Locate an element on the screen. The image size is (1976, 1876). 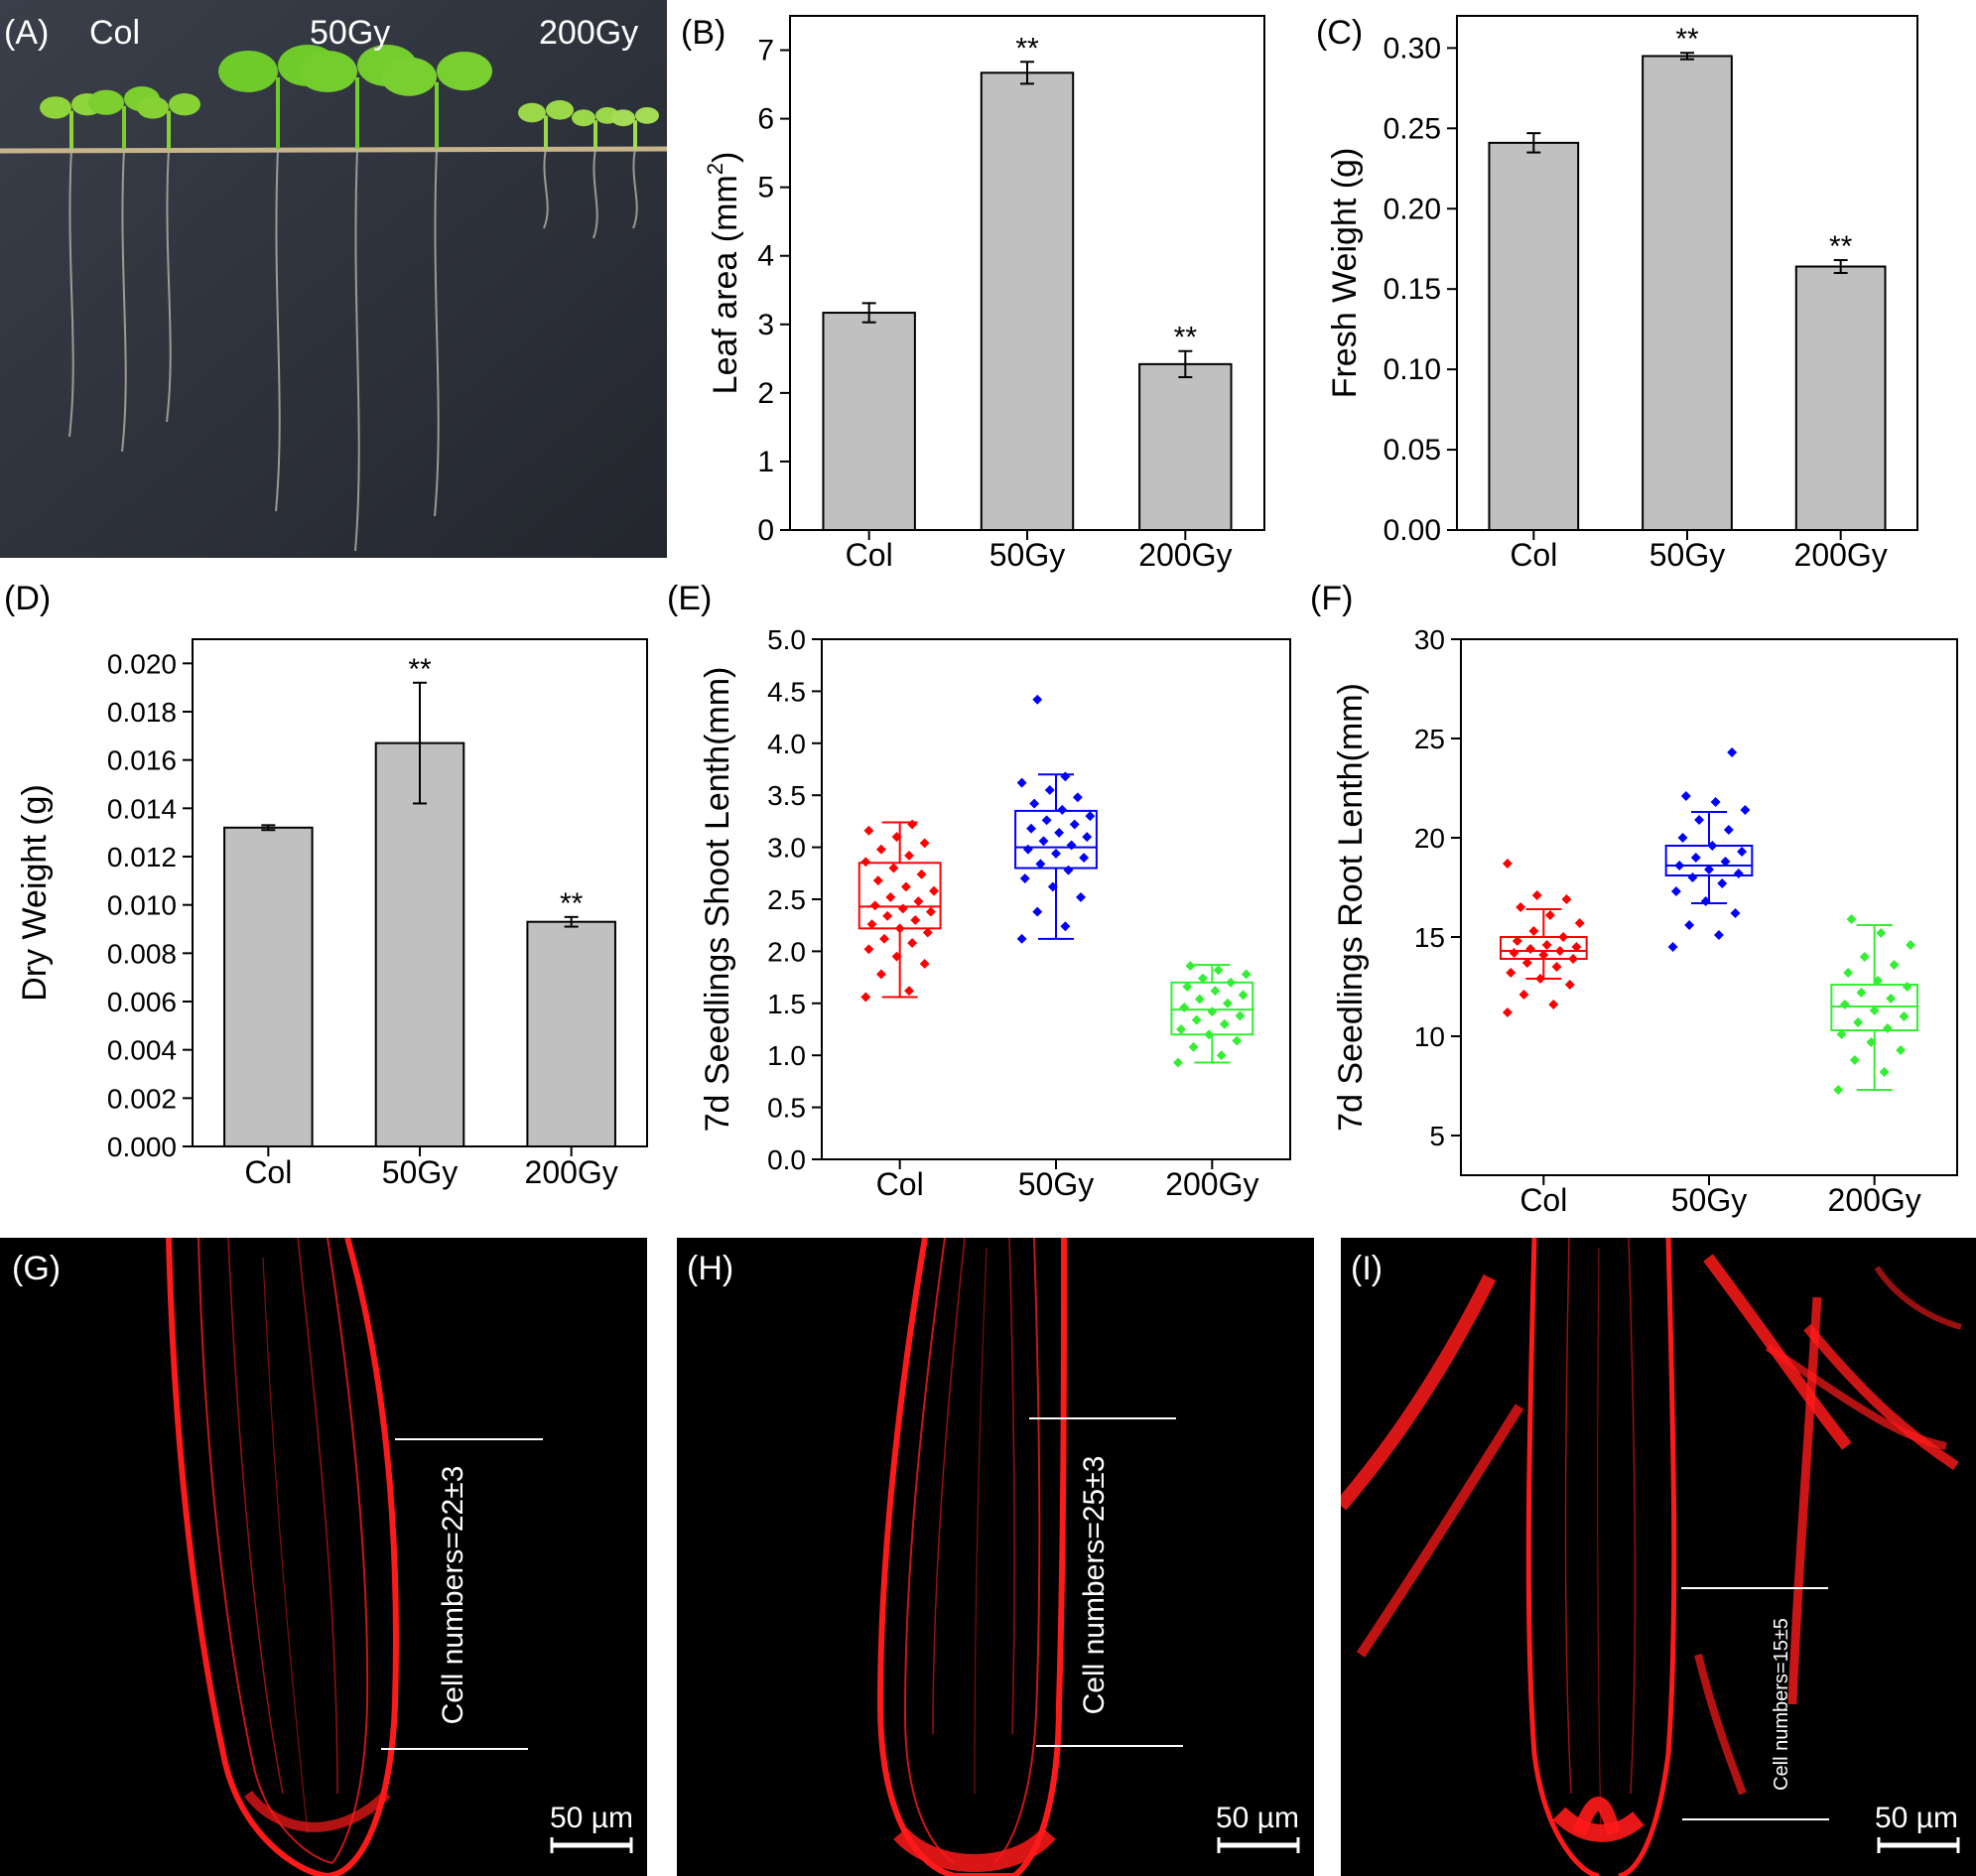
panel-label-b: (B) is located at coordinates (703, 33).